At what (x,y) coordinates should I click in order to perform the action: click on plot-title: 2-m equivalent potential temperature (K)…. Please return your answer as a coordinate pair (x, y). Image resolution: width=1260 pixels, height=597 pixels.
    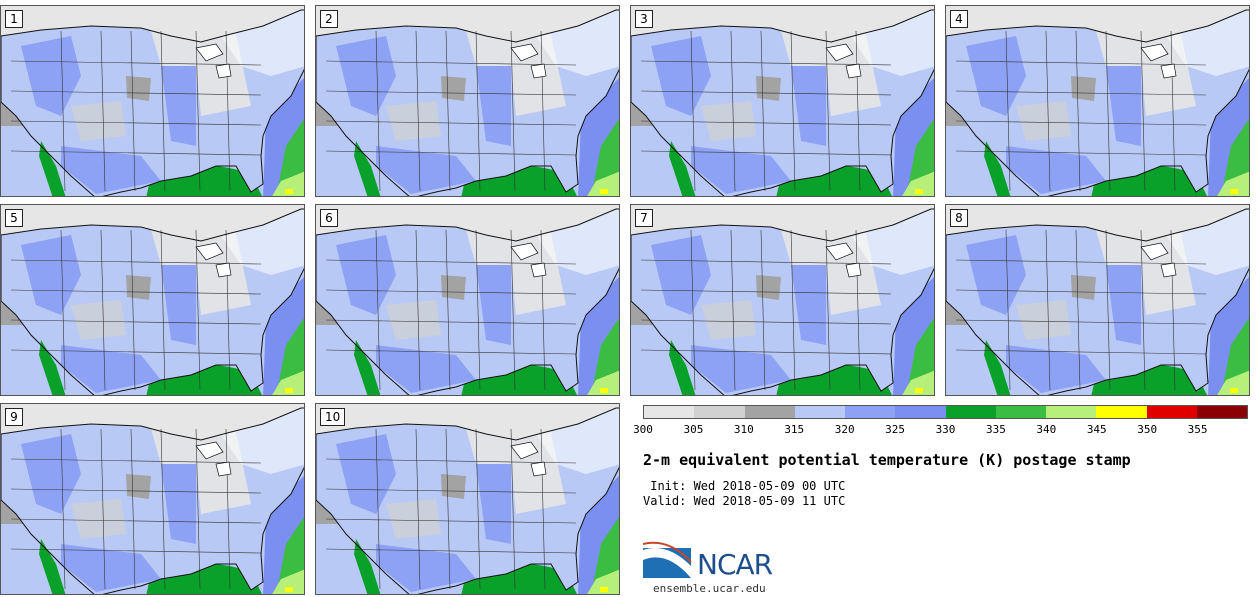
    Looking at the image, I should click on (887, 460).